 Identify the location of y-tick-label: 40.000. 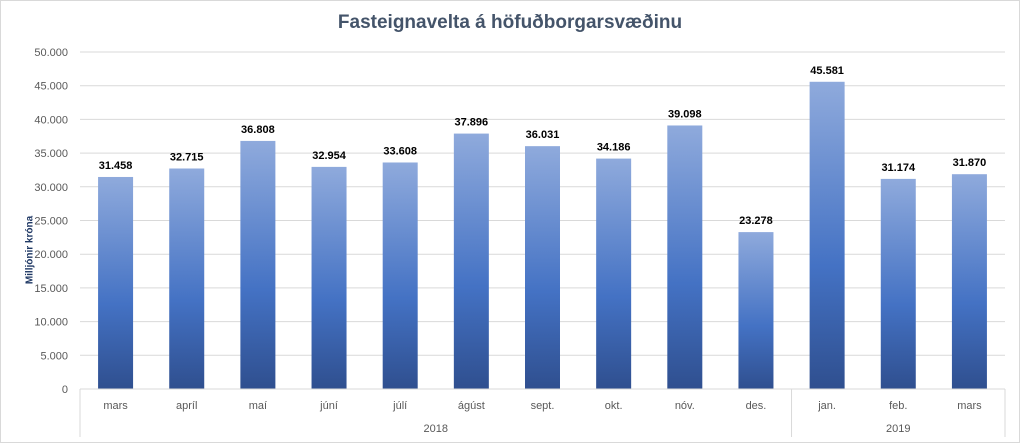
(51, 120).